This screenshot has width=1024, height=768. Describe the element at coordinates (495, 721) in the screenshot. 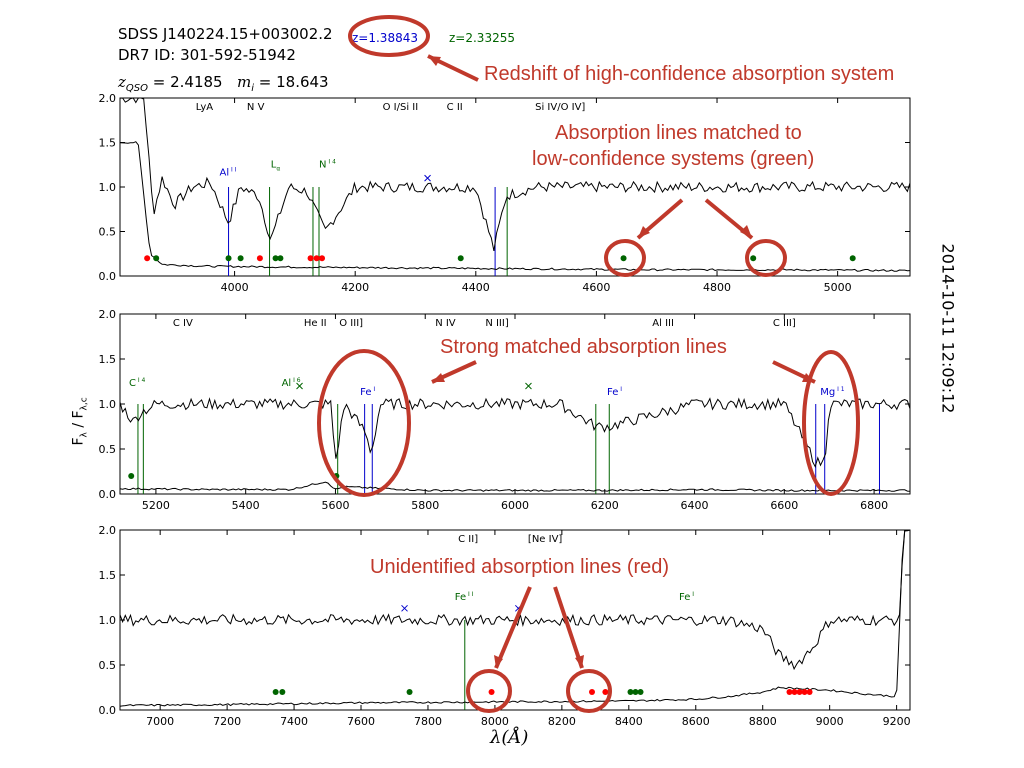

I see `x-tick-label: 8000` at that location.